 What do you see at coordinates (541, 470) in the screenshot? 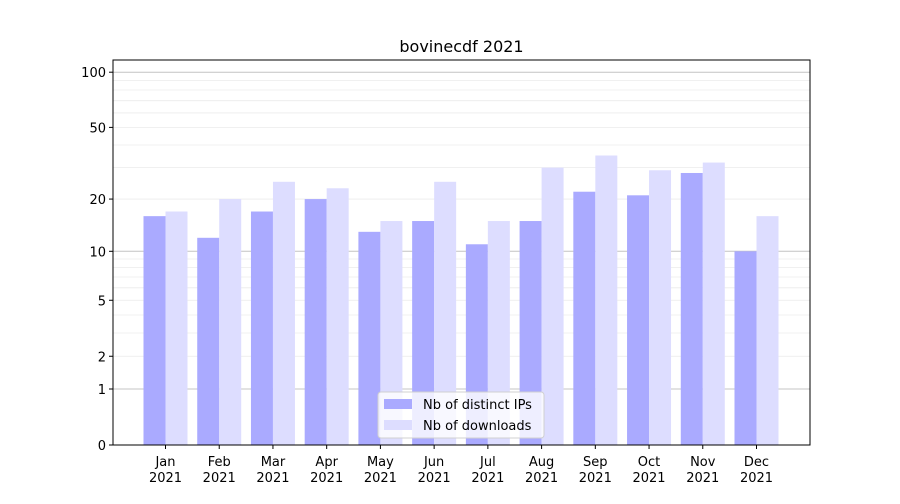
I see `x-tick-label: Aug 2021` at bounding box center [541, 470].